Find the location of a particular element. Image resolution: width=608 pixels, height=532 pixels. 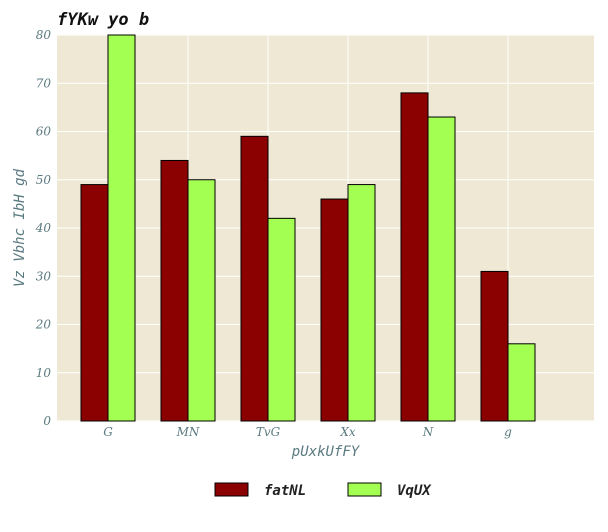

y-tick-label: 80 is located at coordinates (44, 35).